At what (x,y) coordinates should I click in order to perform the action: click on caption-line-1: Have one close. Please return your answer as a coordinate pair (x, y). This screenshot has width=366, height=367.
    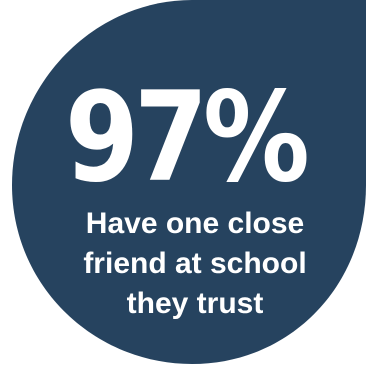
    Looking at the image, I should click on (195, 223).